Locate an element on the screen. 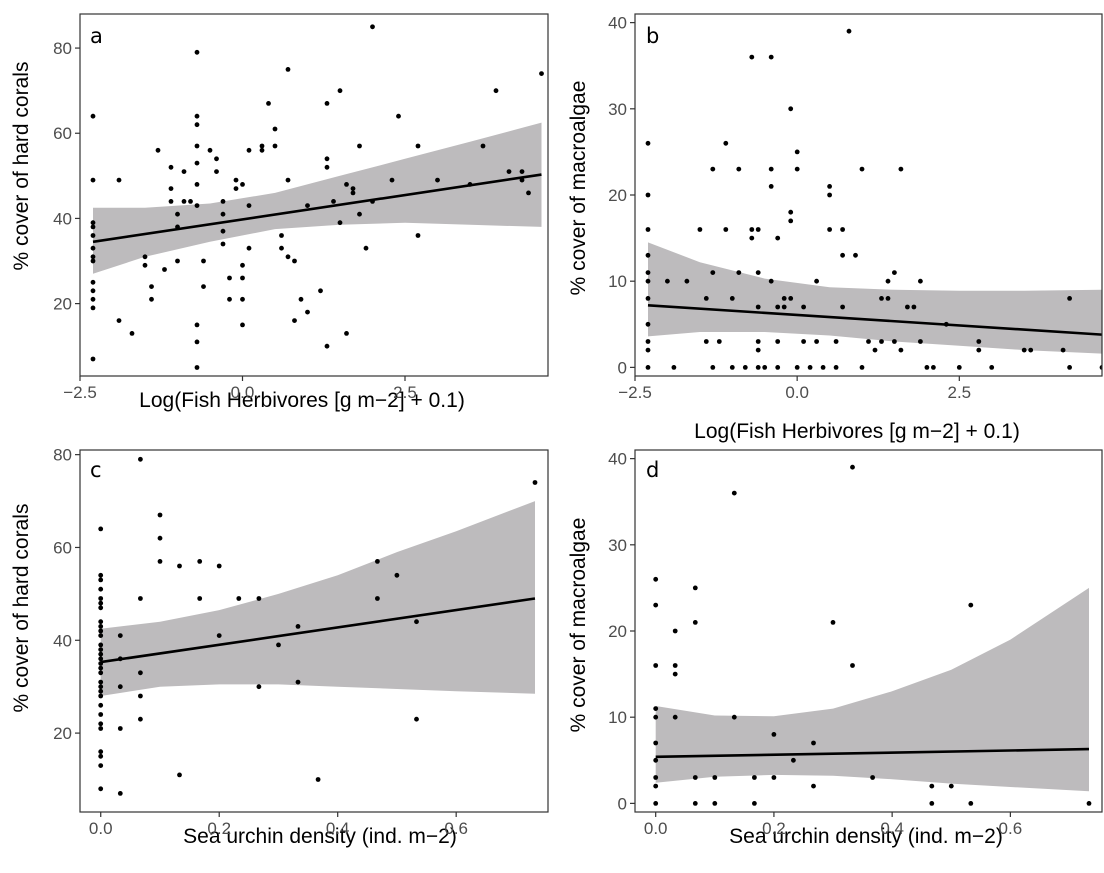 This screenshot has height=873, width=1104. x-tick-label: 2.5 is located at coordinates (959, 392).